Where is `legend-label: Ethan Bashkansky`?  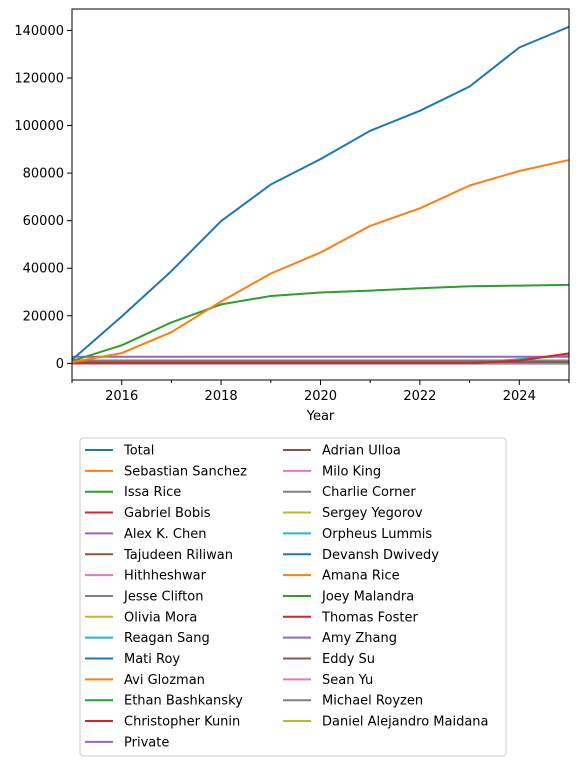
legend-label: Ethan Bashkansky is located at coordinates (183, 701).